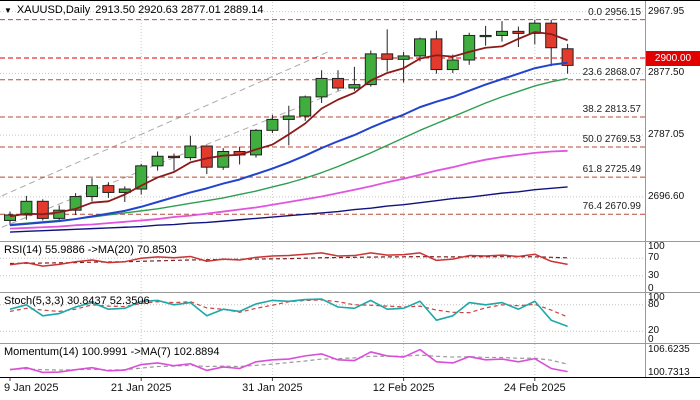 The image size is (700, 400). I want to click on current-price-badge: 2900.00, so click(673, 58).